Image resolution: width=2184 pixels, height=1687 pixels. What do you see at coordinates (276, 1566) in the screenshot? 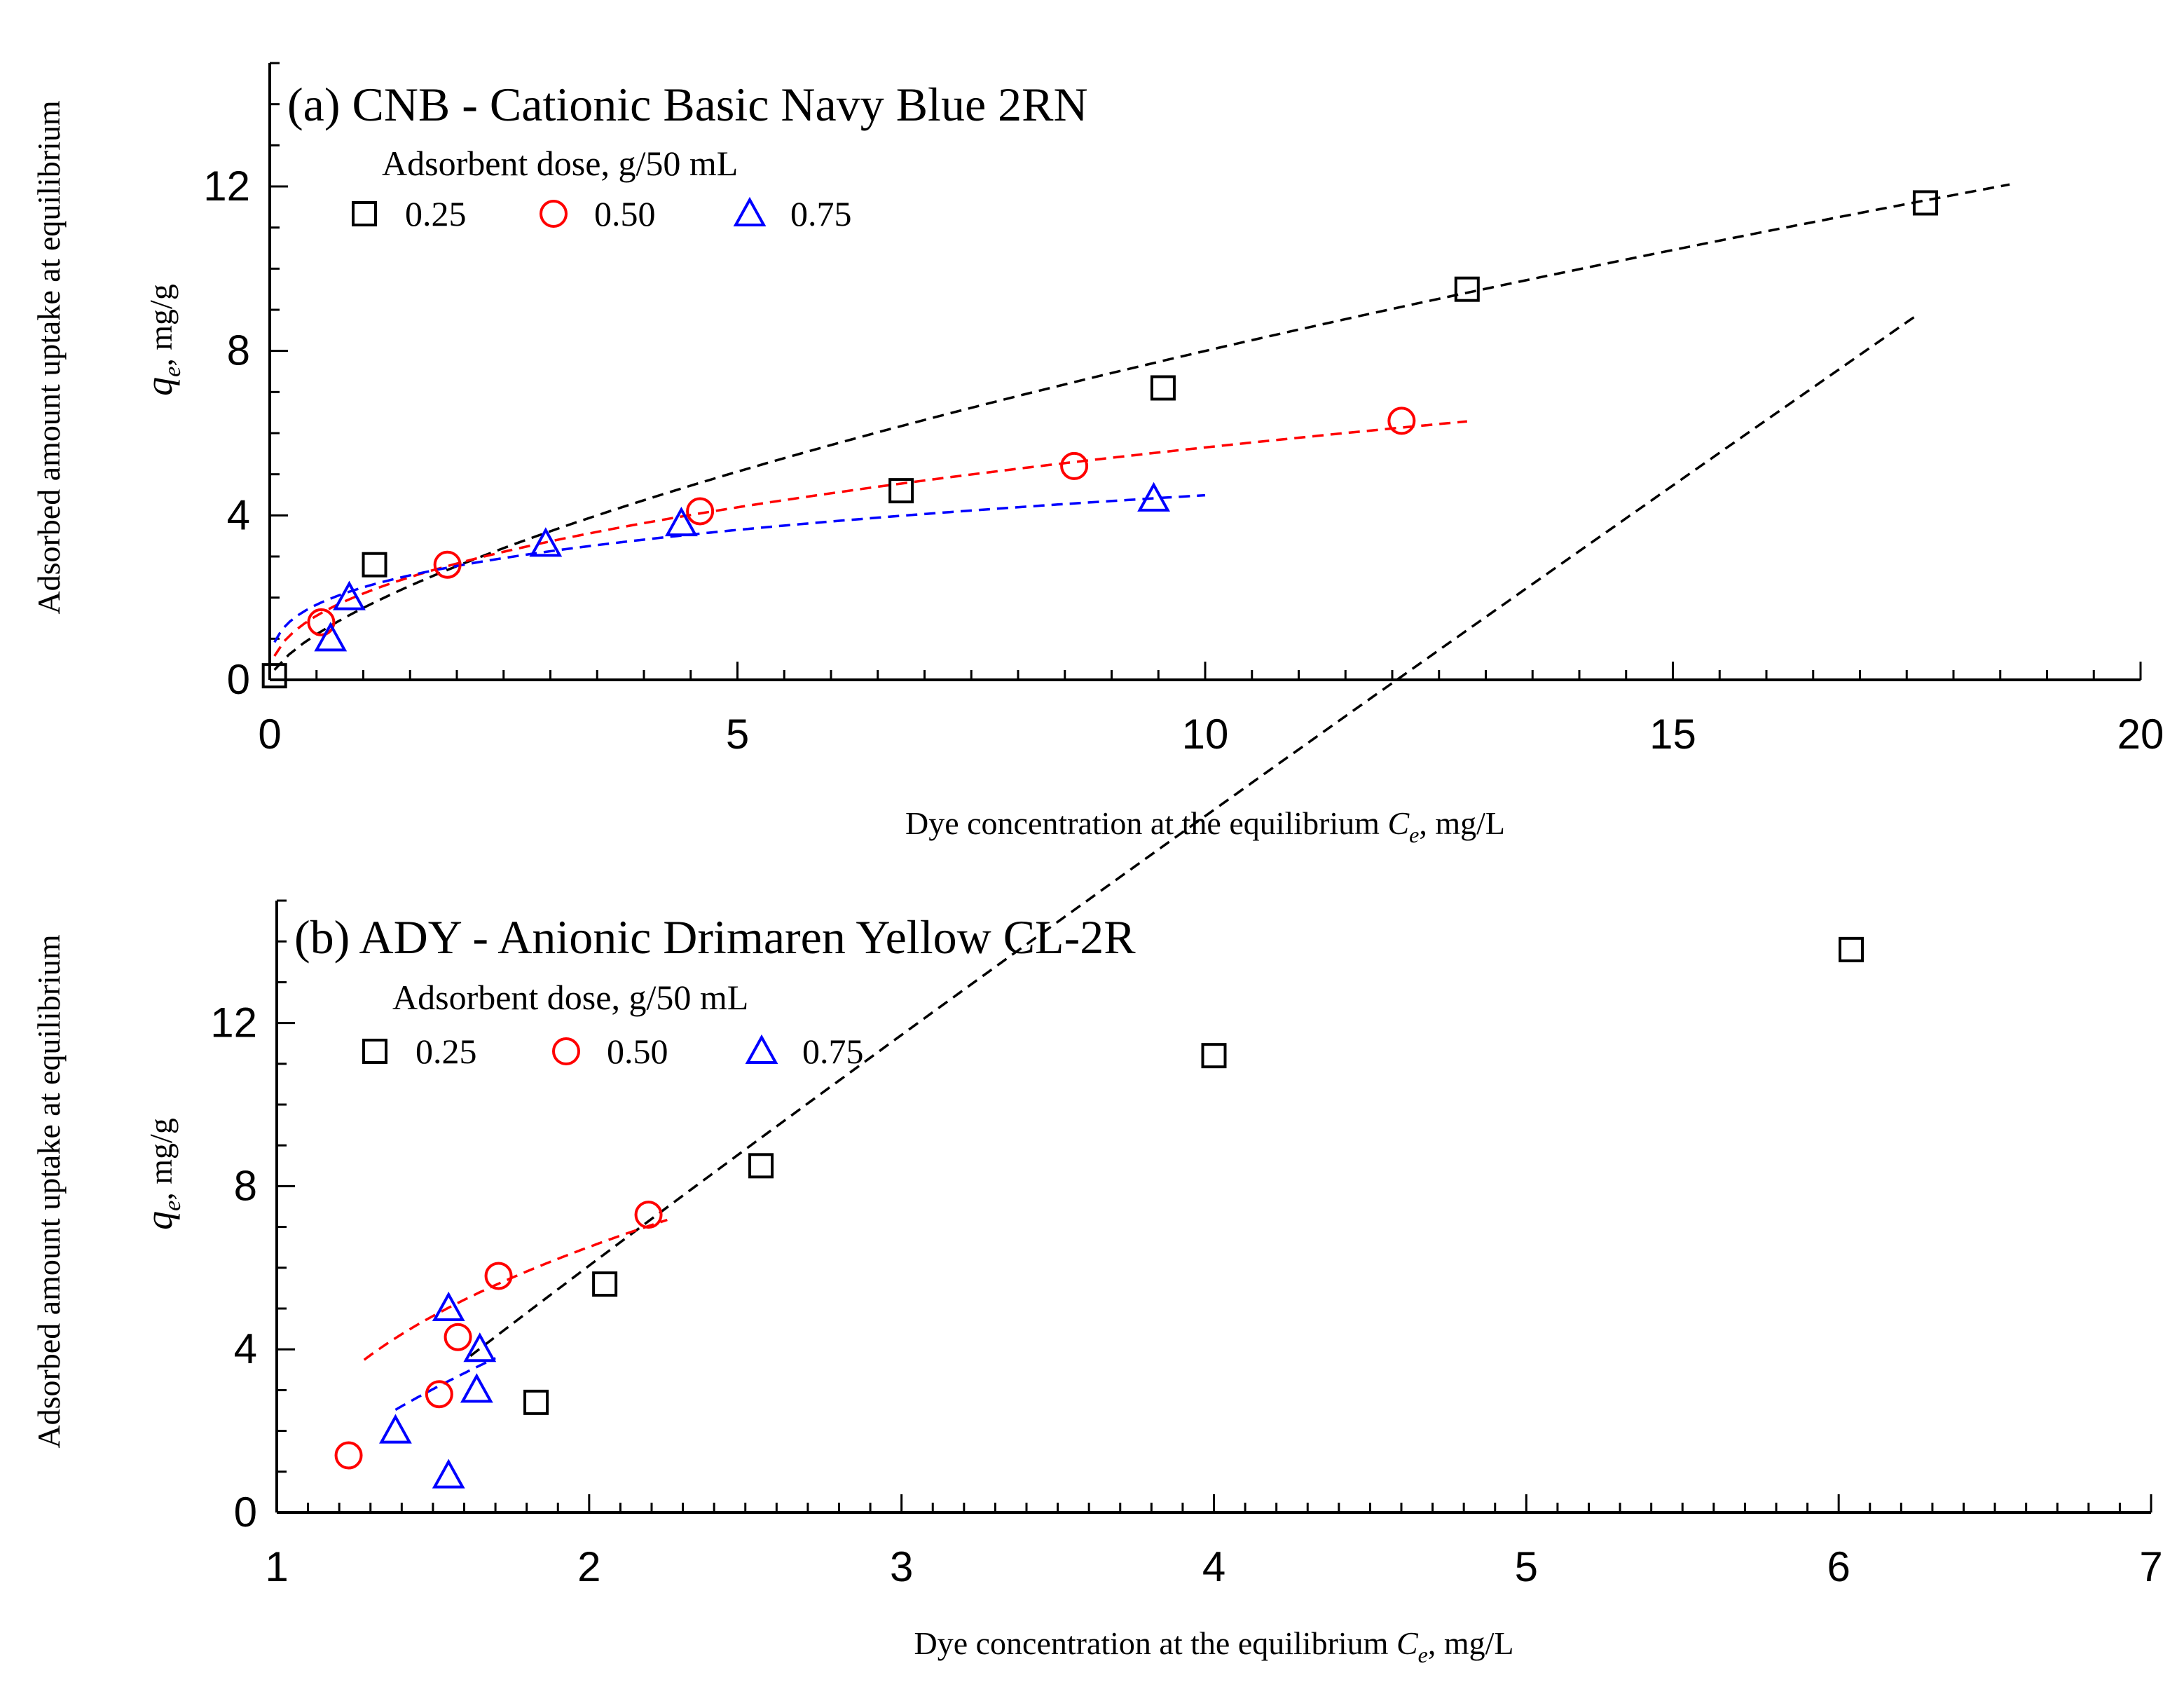
I see `x-tick-label: 1` at bounding box center [276, 1566].